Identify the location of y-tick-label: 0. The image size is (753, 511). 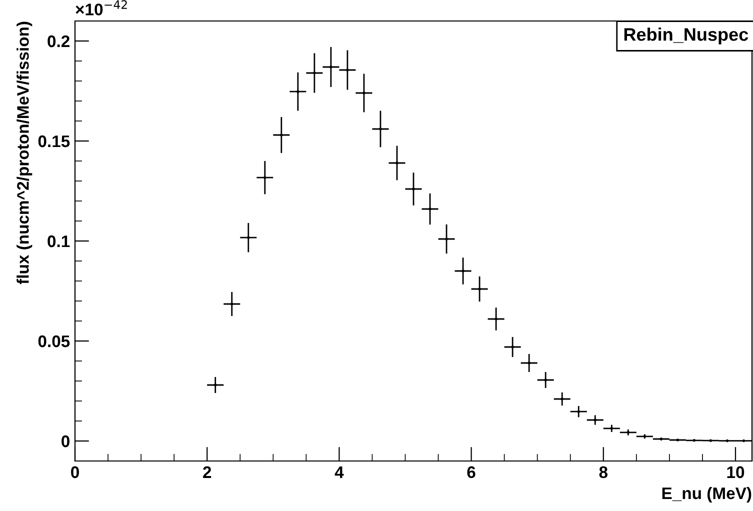
(66, 441).